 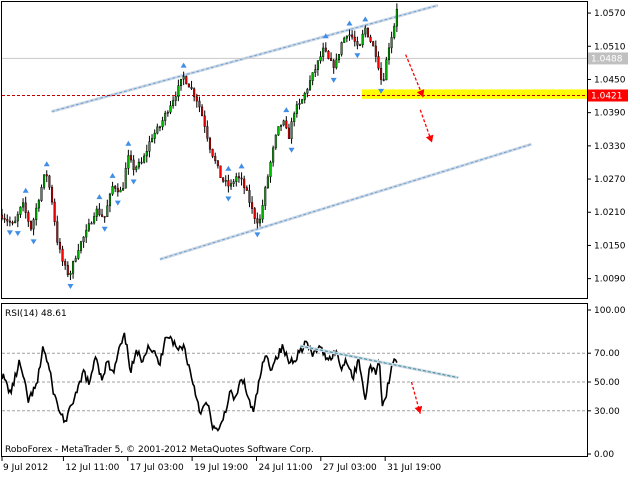 I want to click on bid-price-label: 1.0488, so click(x=607, y=59).